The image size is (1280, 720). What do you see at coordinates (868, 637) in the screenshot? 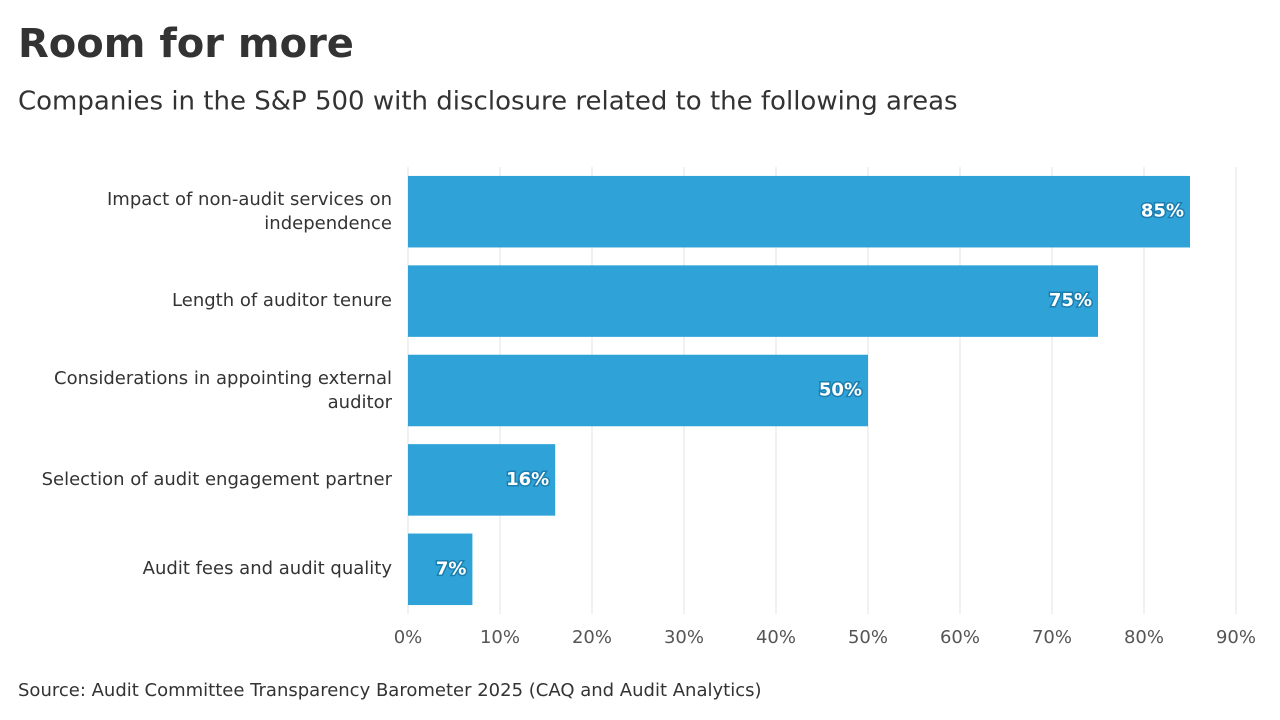
I see `x-tick-label: 50%` at bounding box center [868, 637].